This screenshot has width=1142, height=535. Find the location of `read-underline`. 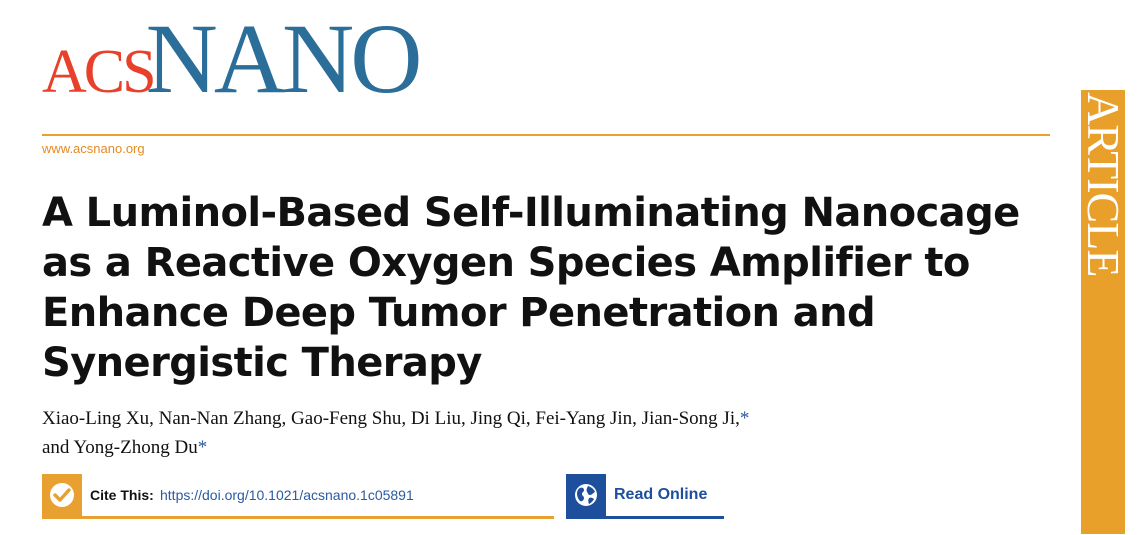

read-underline is located at coordinates (645, 517).